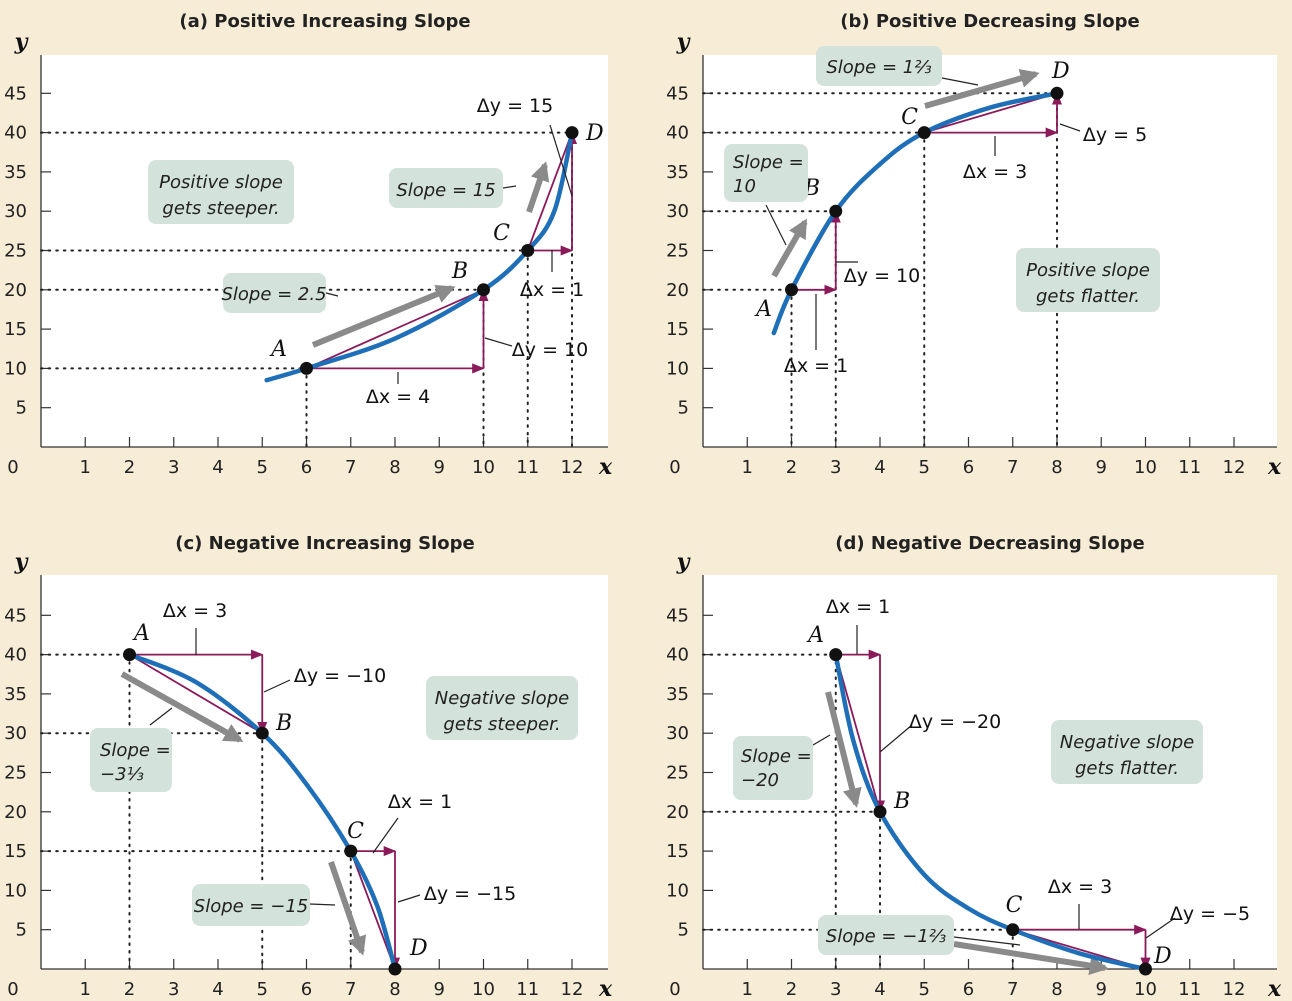  Describe the element at coordinates (677, 733) in the screenshot. I see `y-tick-label: 30` at that location.